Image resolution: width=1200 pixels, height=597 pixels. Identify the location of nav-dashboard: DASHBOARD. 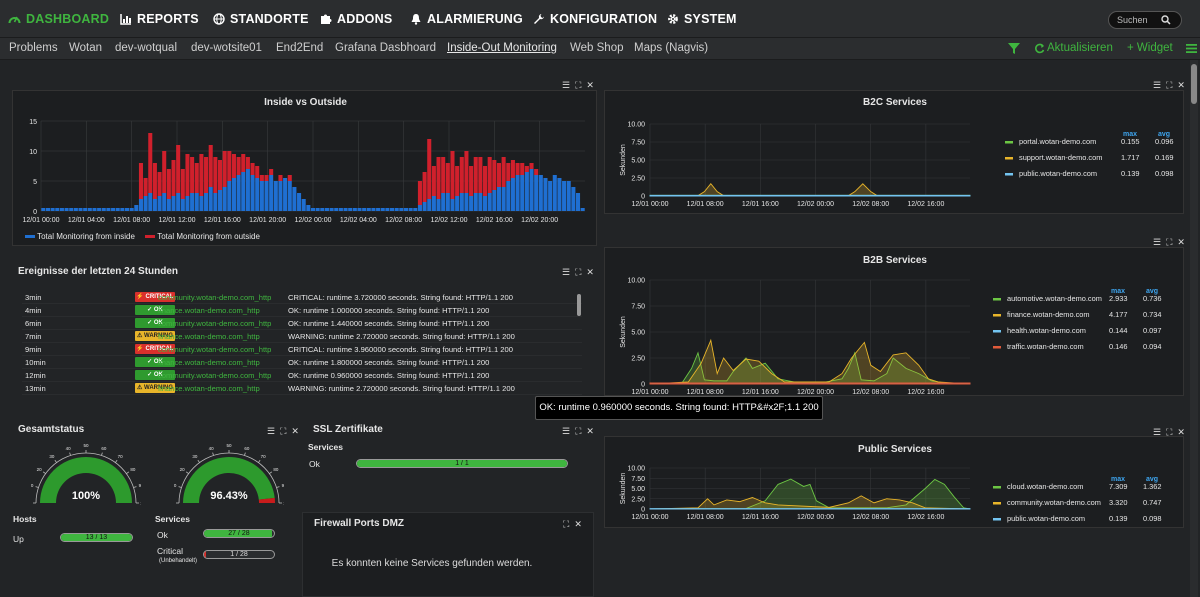
(58, 19).